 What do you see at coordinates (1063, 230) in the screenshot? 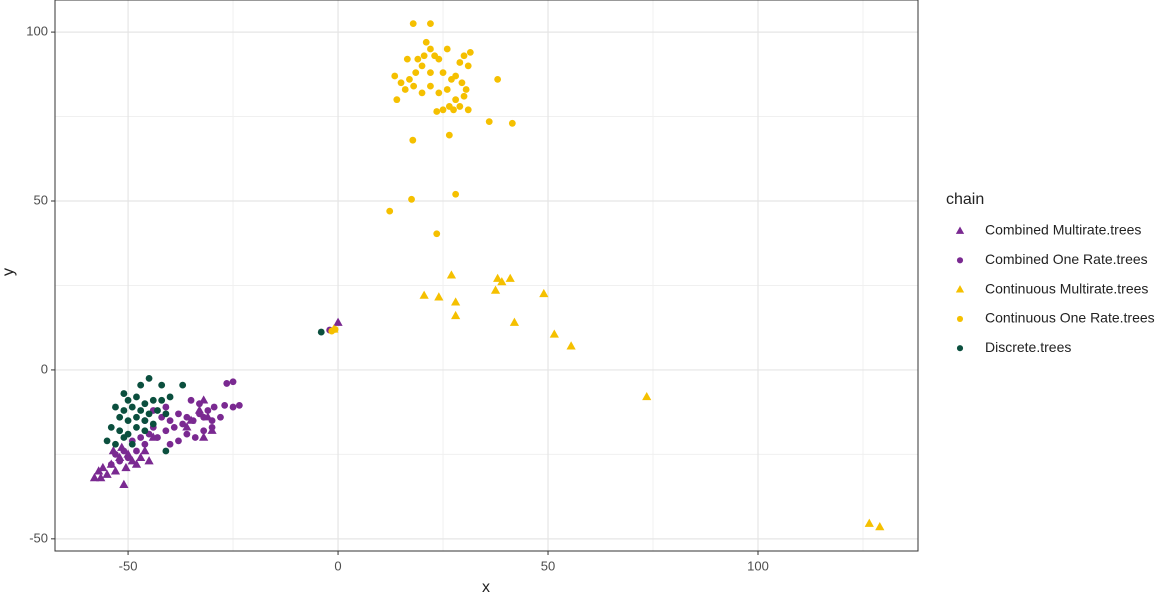
I see `legend-label: Combined Multirate.trees` at bounding box center [1063, 230].